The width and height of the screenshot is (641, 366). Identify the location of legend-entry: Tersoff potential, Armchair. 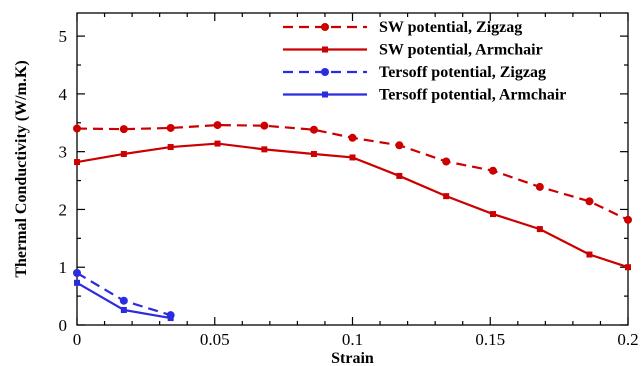
(424, 95).